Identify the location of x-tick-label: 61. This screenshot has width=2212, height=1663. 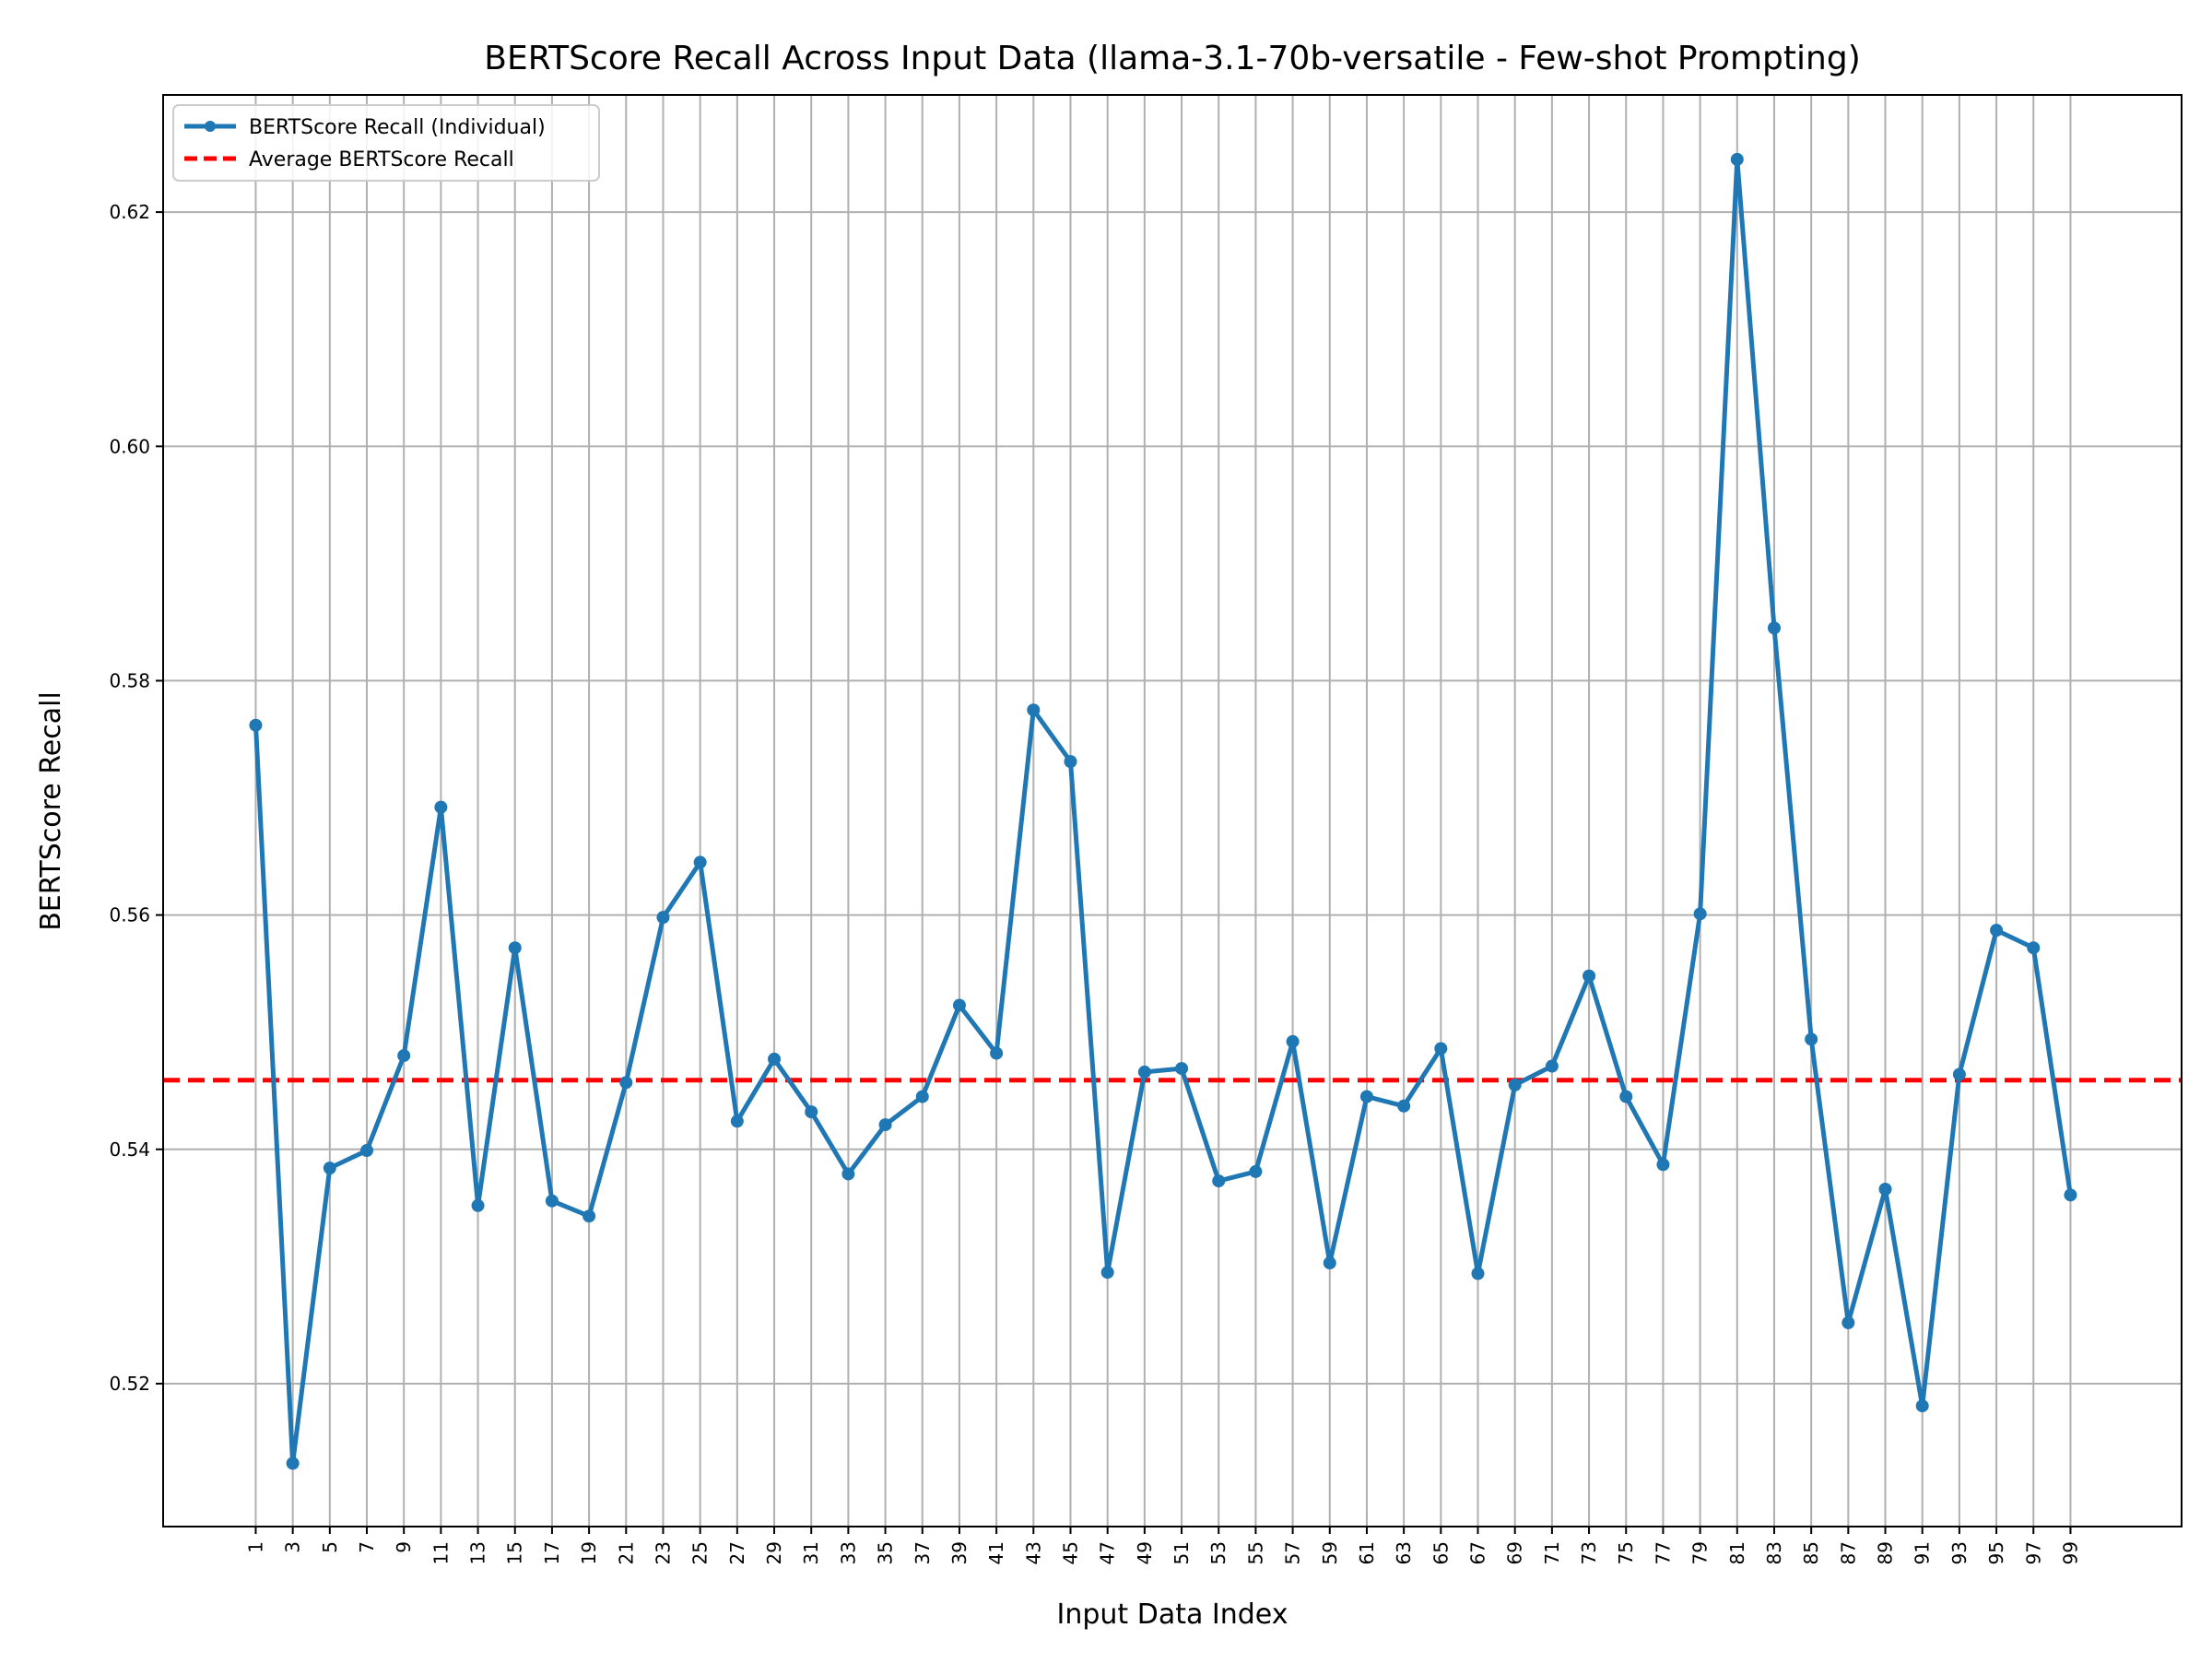
(1367, 1552).